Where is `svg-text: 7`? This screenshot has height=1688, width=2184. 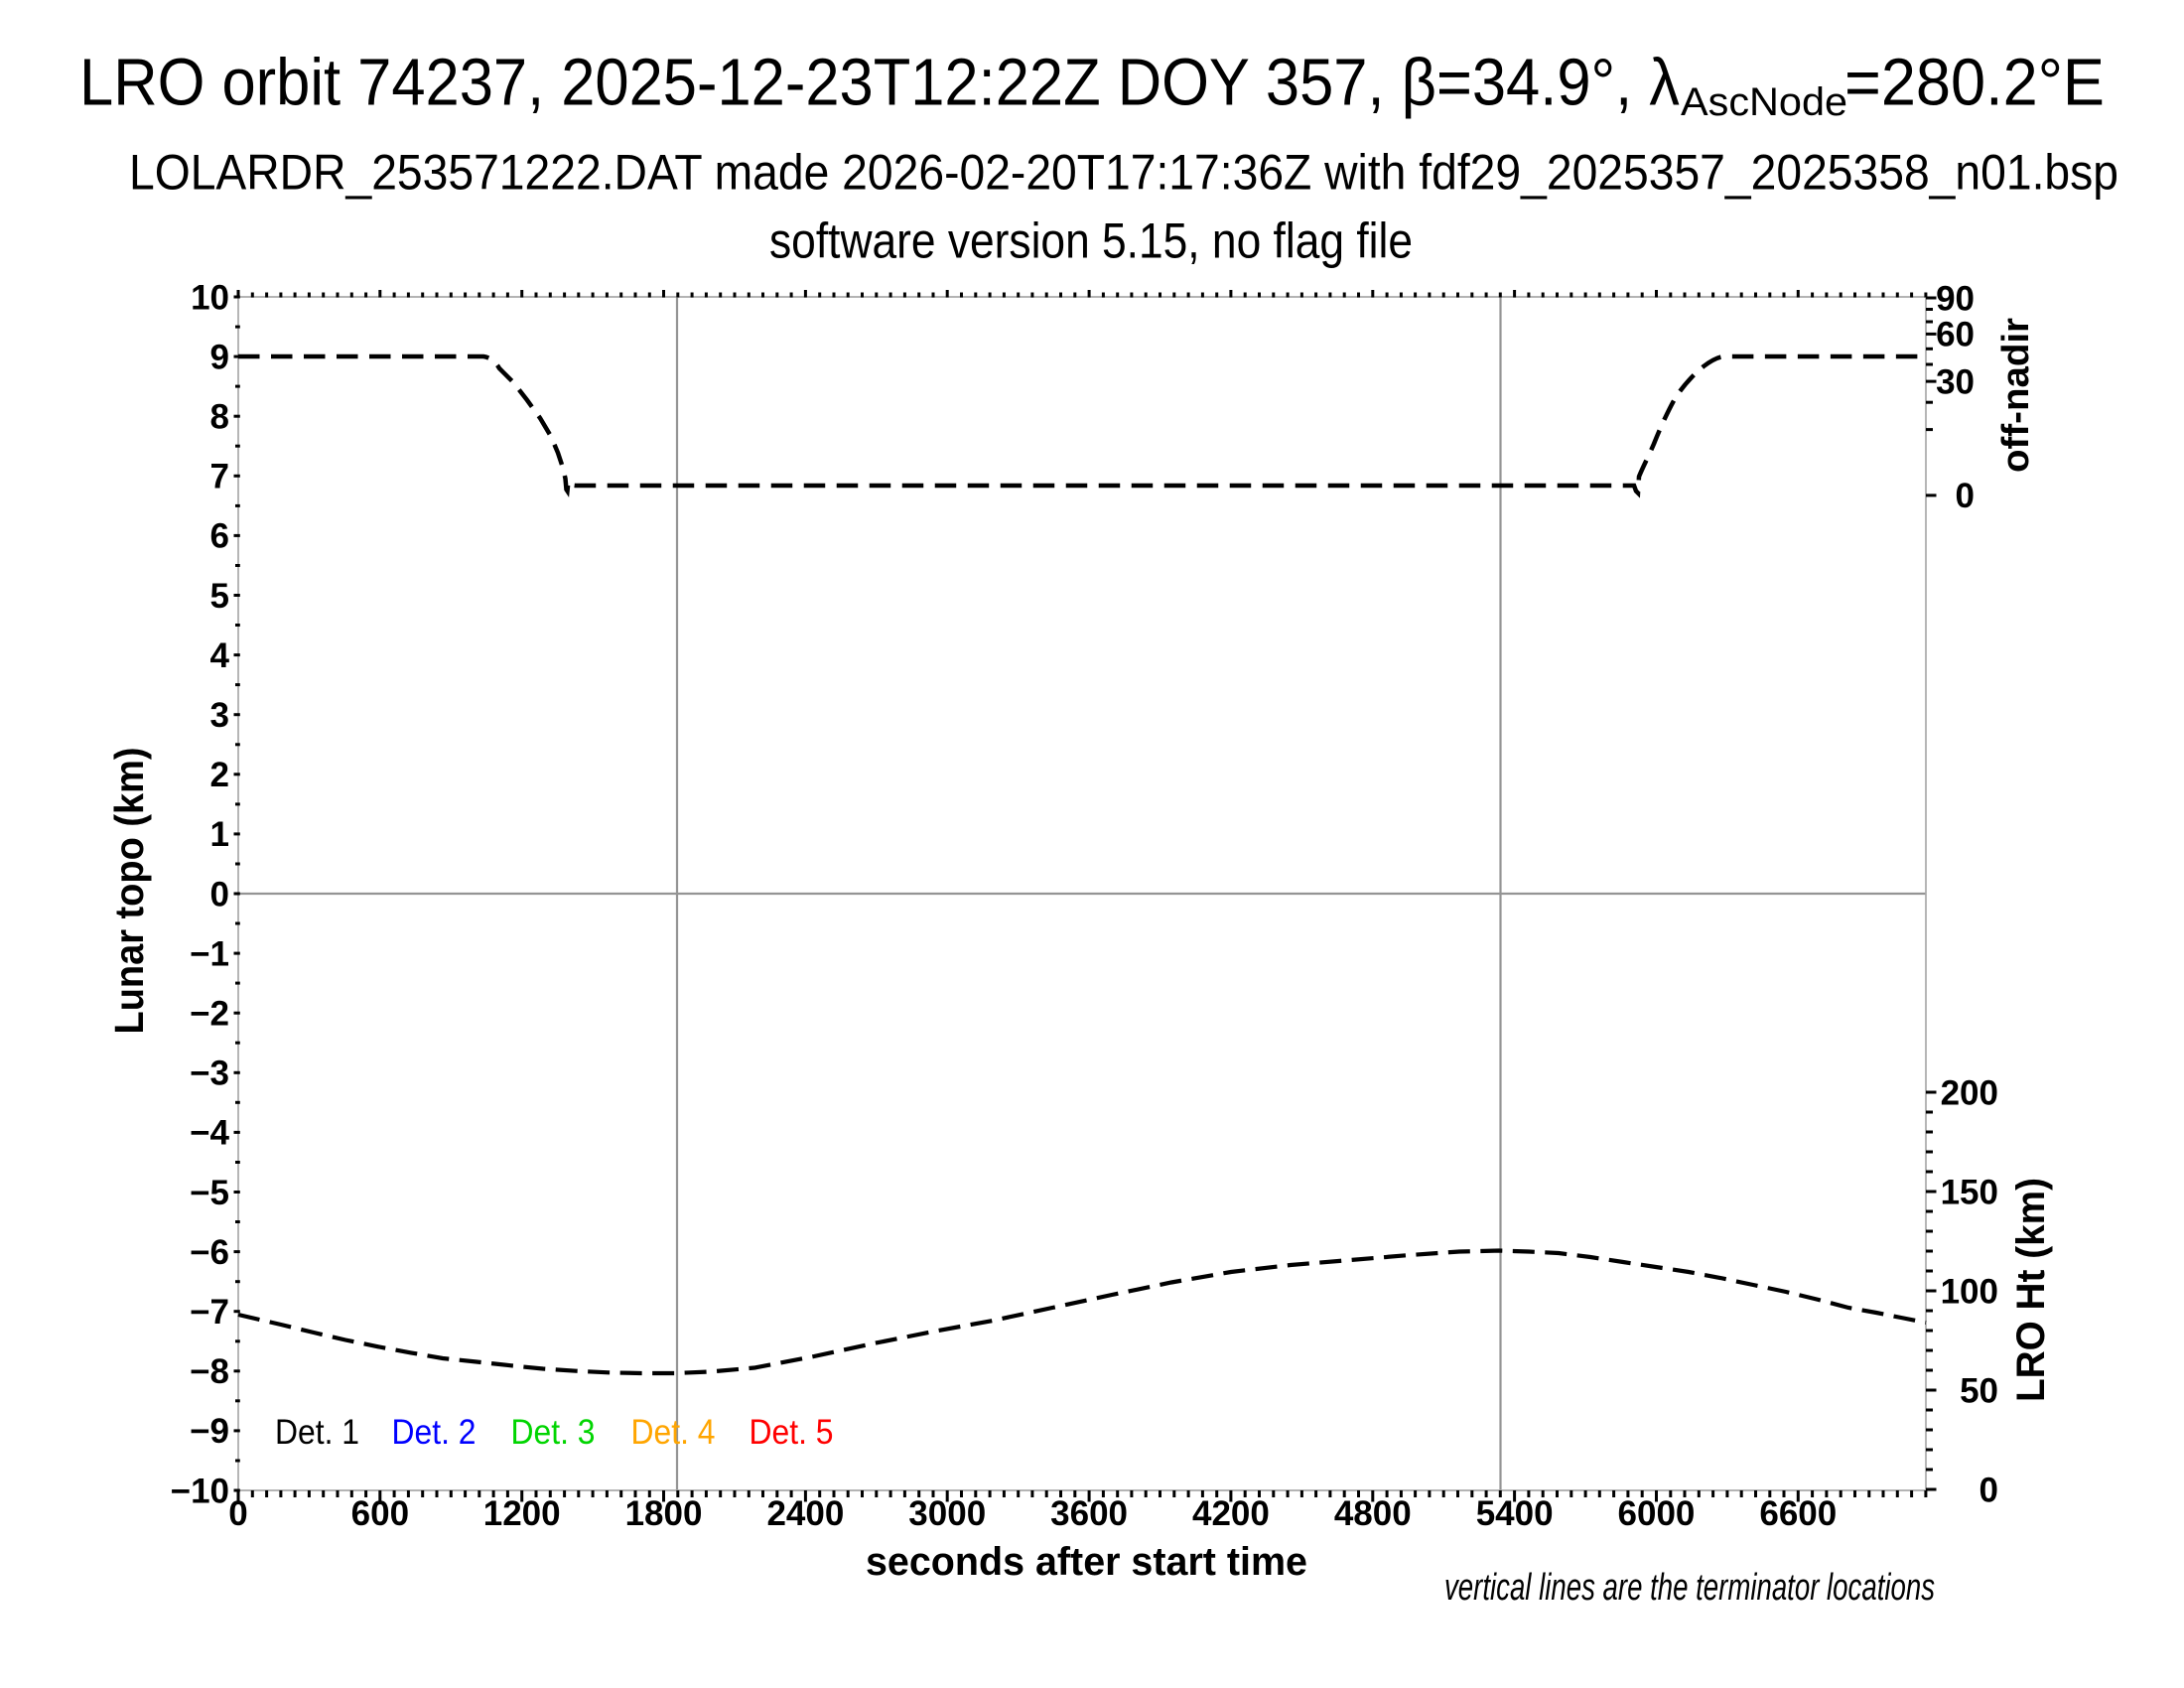
svg-text: 7 is located at coordinates (219, 477).